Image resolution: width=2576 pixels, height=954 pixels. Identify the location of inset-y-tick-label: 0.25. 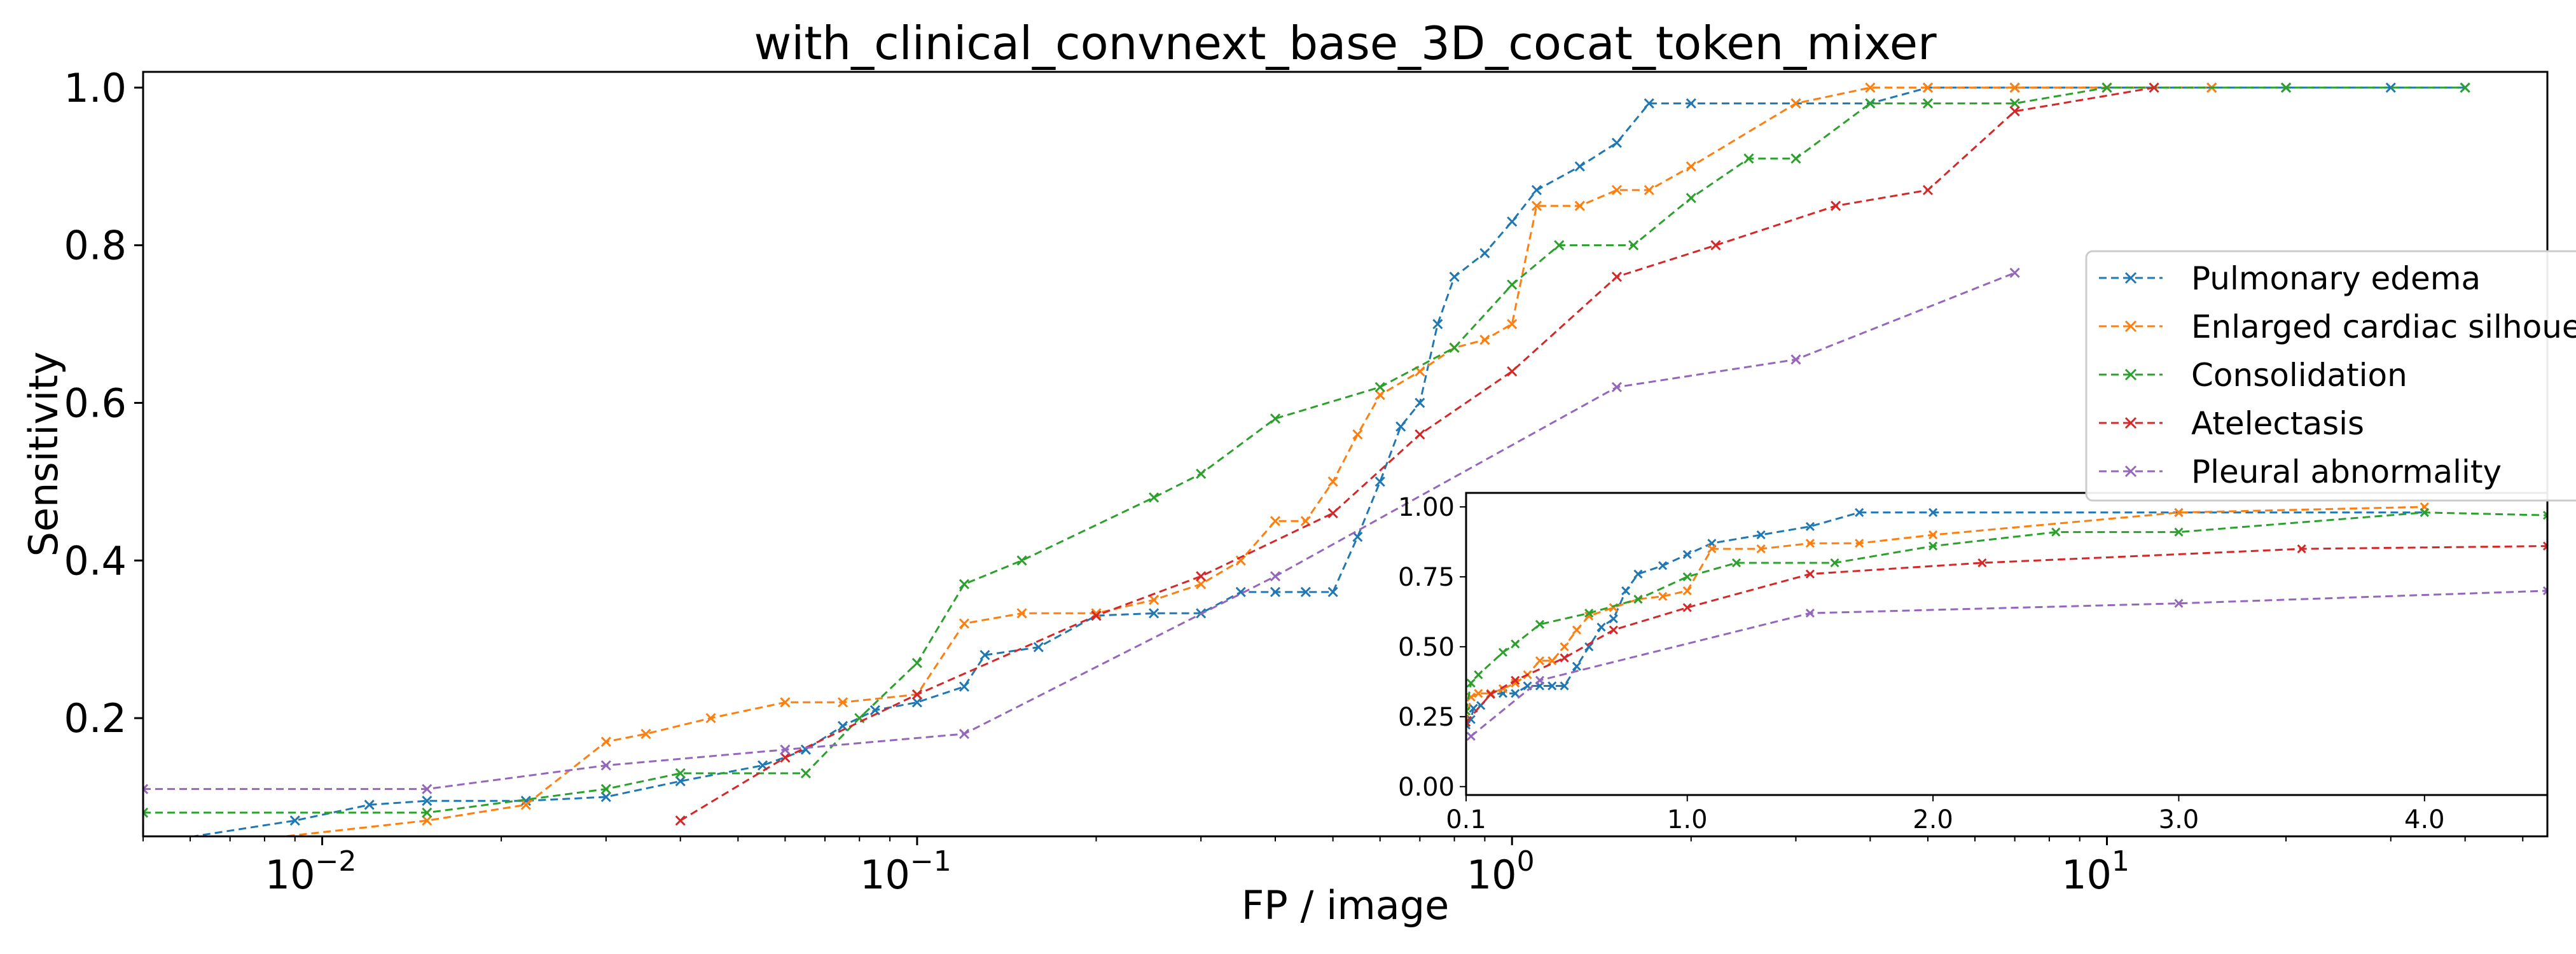
(1426, 718).